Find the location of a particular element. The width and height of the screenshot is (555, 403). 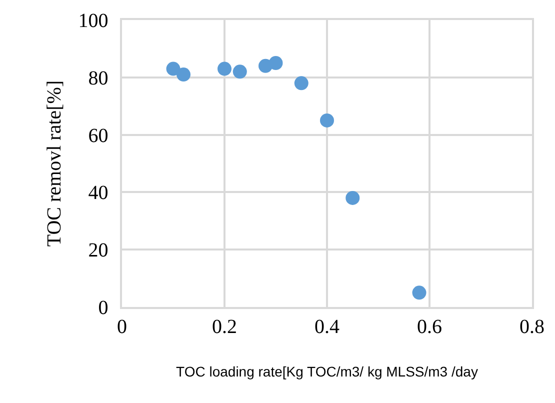

x-tick-label: 0.2 is located at coordinates (224, 327).